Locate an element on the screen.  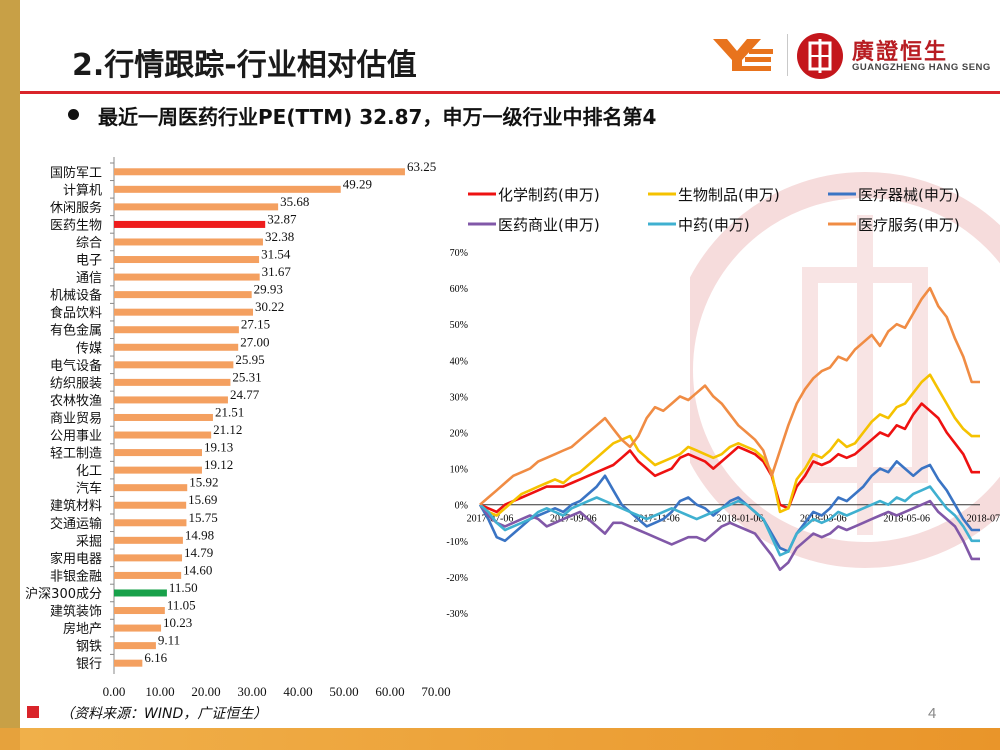
legend-label: 生物制品(申万) is located at coordinates (729, 195).